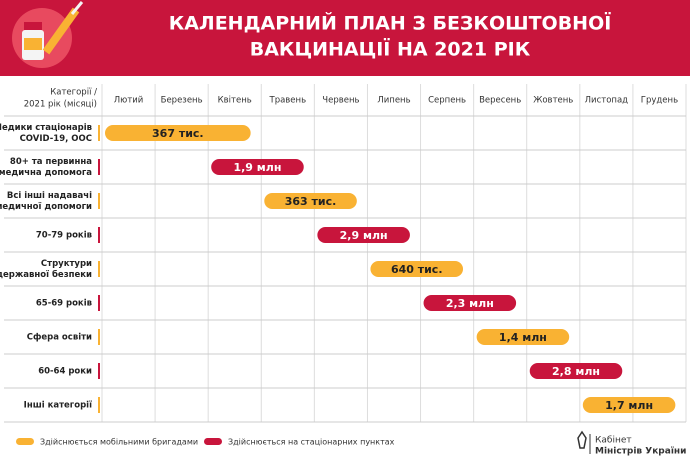  I want to click on bar-label: 1,9 млн, so click(257, 167).